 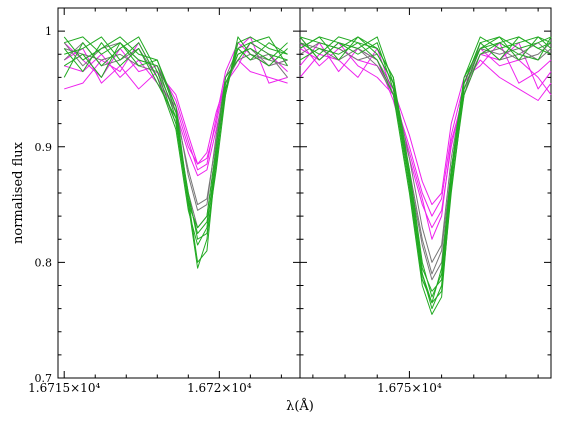 What do you see at coordinates (64, 388) in the screenshot?
I see `x-tick-label: 1.6715×10⁴` at bounding box center [64, 388].